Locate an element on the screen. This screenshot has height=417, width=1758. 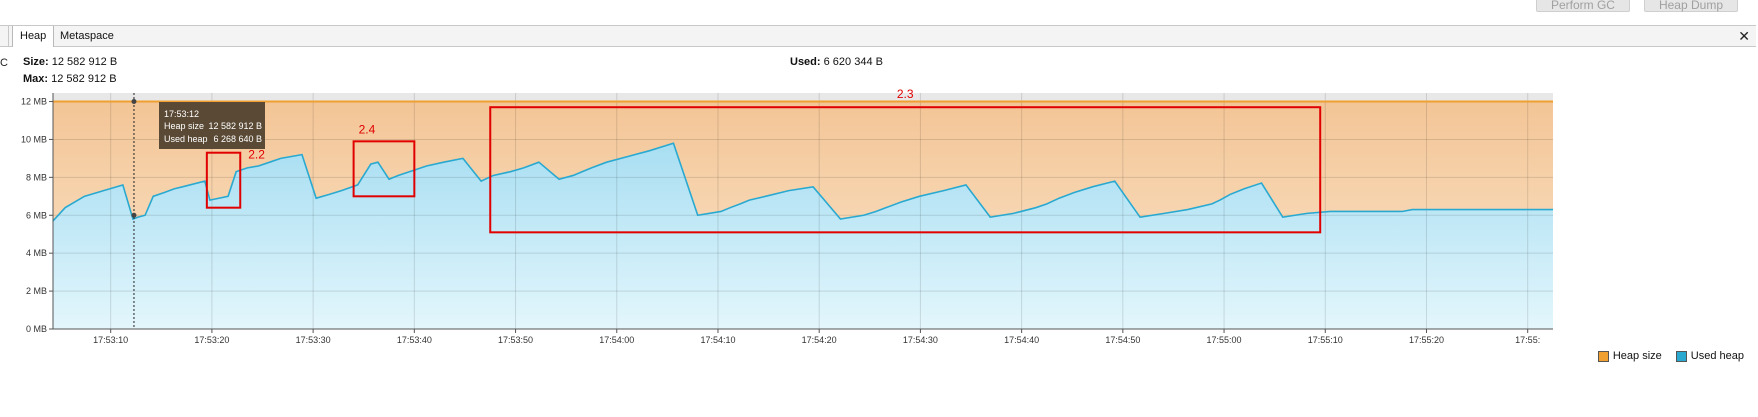
tab-heap: Heap is located at coordinates (33, 36).